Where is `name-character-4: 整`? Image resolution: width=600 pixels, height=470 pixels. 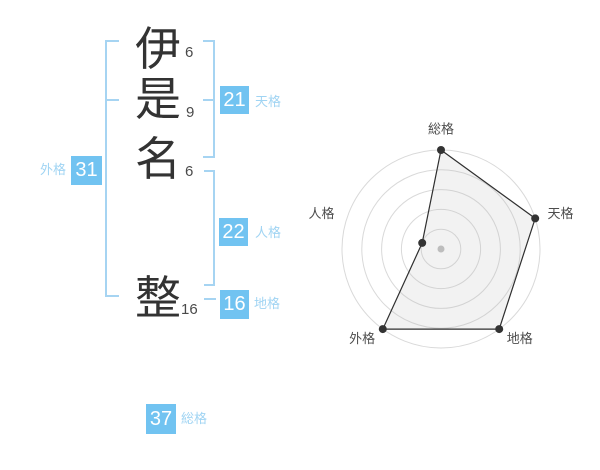 name-character-4: 整 is located at coordinates (158, 298).